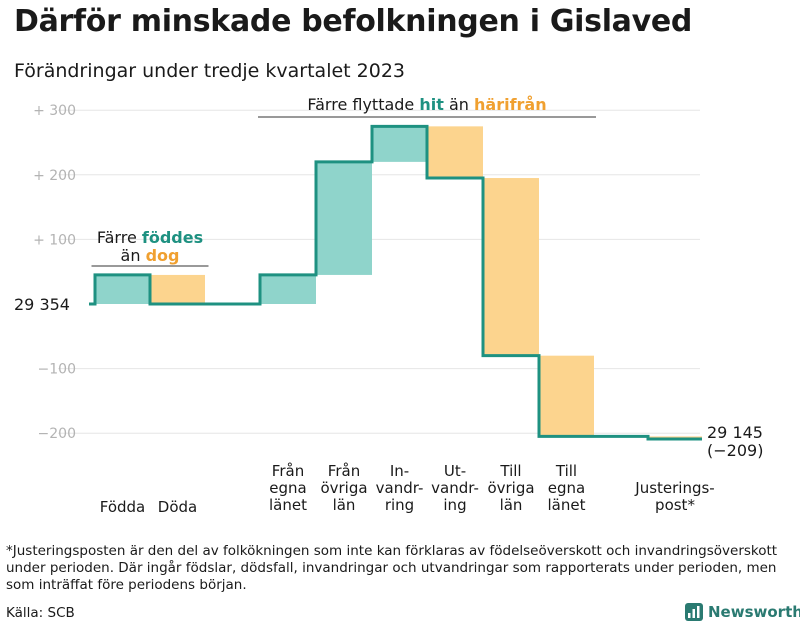 This screenshot has height=625, width=800. Describe the element at coordinates (754, 612) in the screenshot. I see `logo-text: Newsworthy` at that location.